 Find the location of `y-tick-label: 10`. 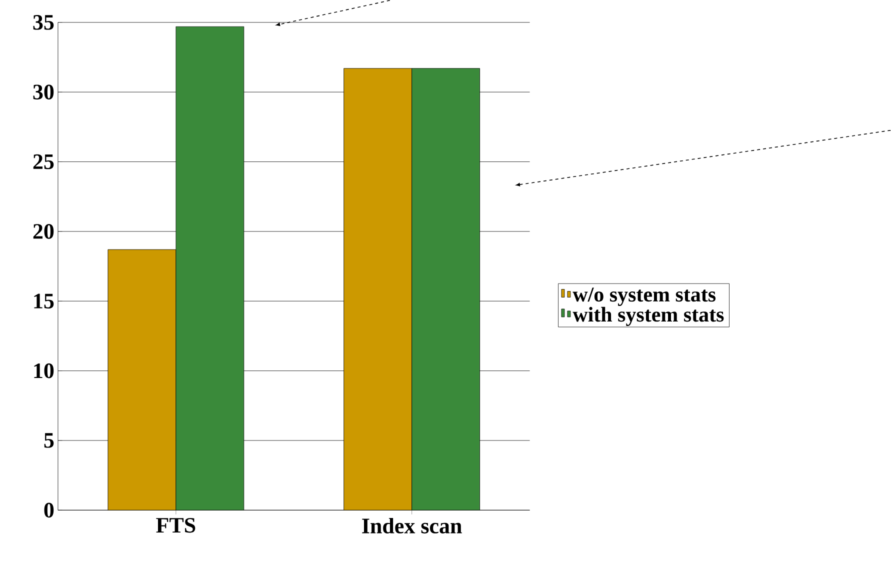

y-tick-label: 10 is located at coordinates (44, 370).